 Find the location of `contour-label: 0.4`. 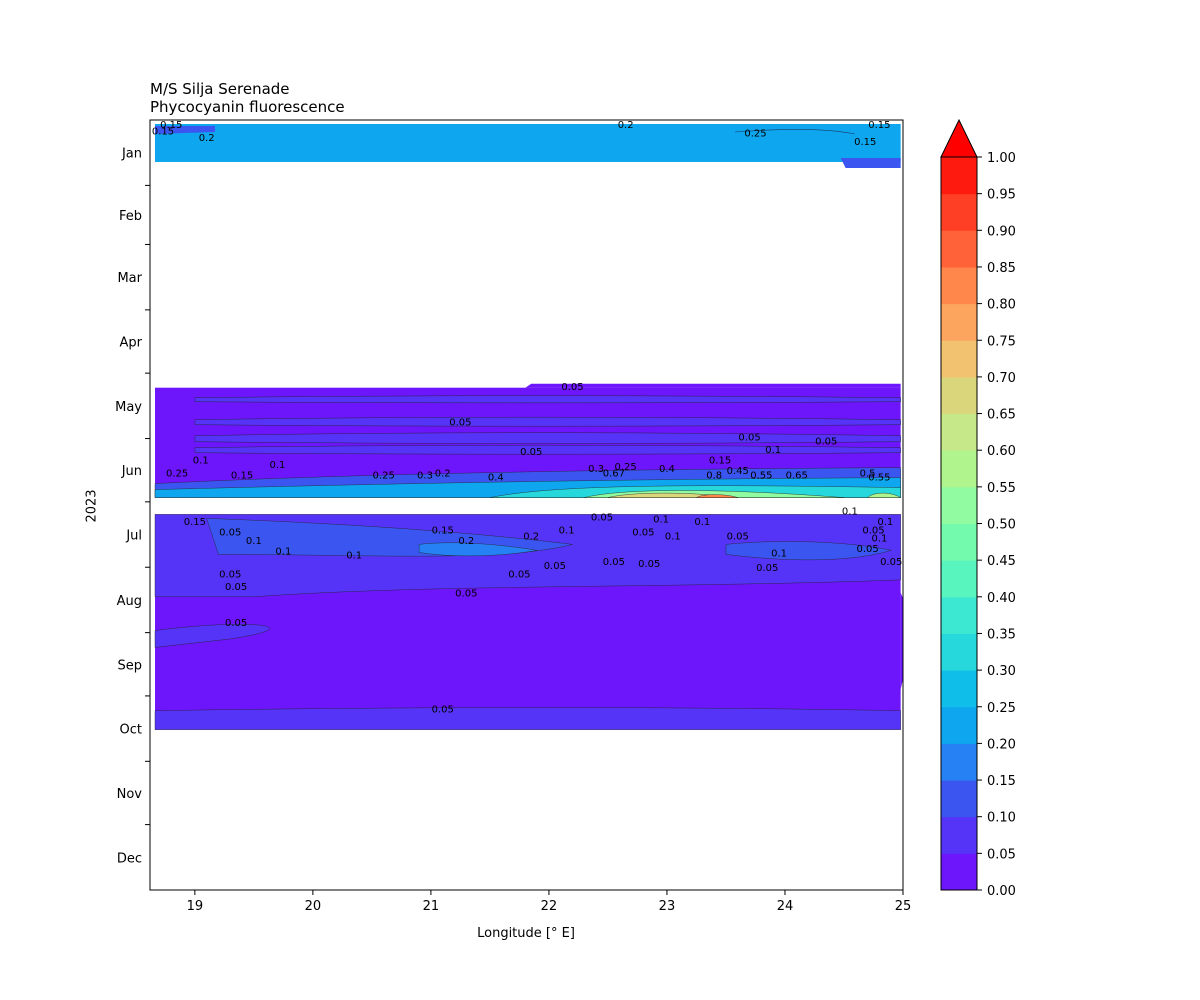

contour-label: 0.4 is located at coordinates (667, 469).